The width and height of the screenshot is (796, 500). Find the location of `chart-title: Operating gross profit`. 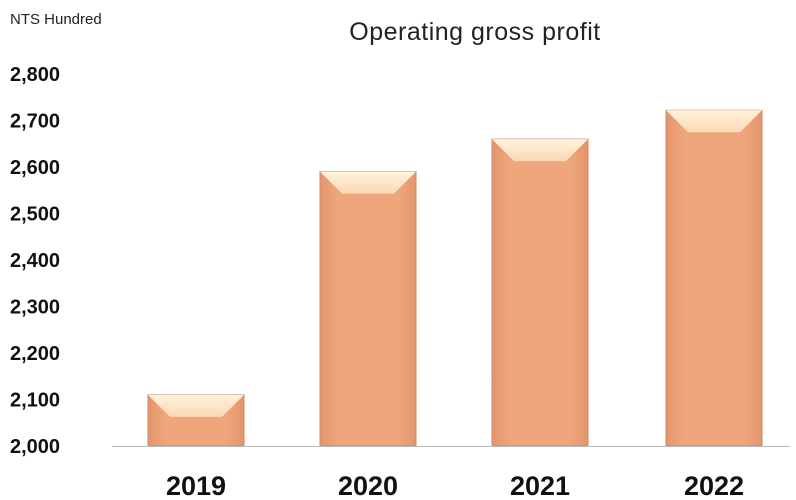

chart-title: Operating gross profit is located at coordinates (474, 32).